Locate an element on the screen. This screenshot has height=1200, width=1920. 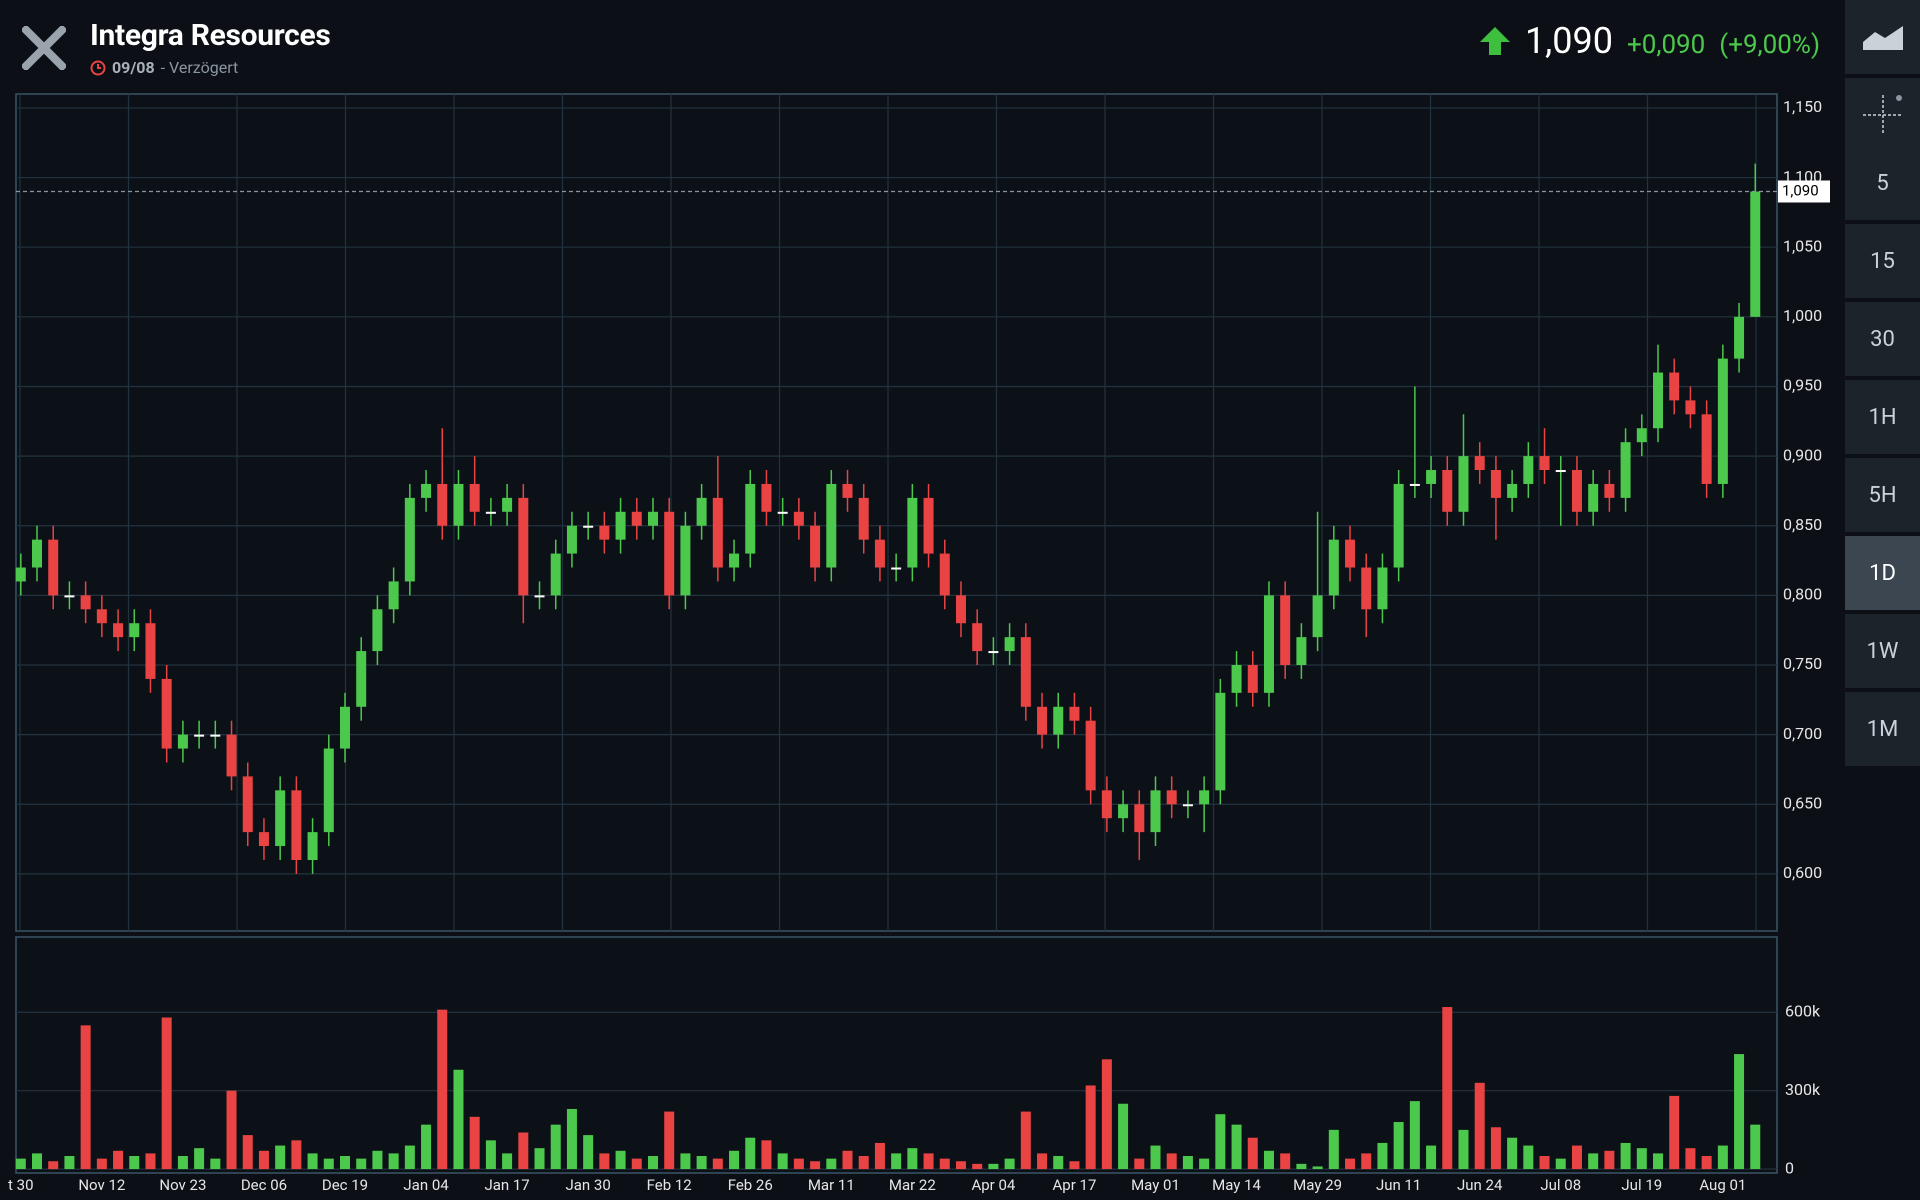
x-tick-label: t 30 is located at coordinates (21, 1185).